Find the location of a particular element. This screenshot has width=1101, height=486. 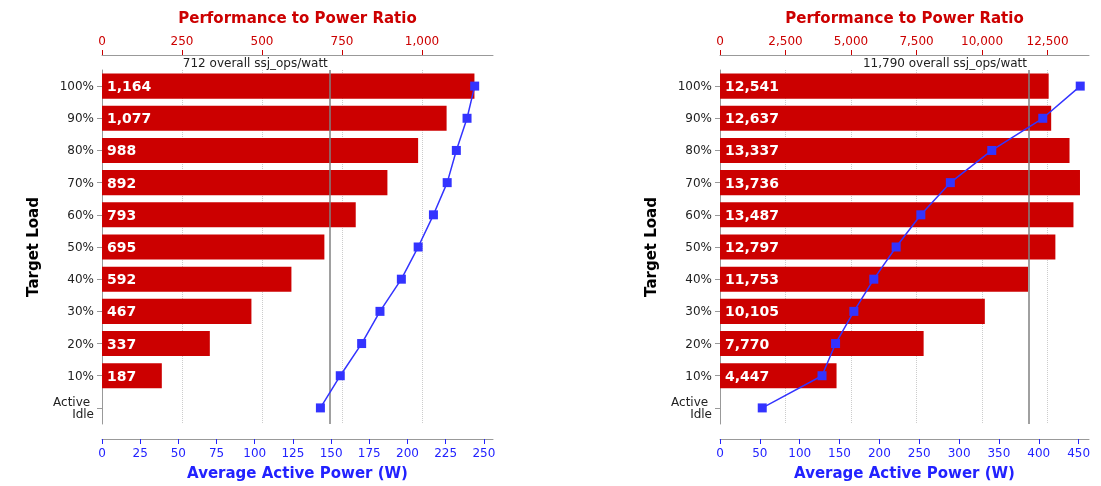

data-label: 12,637 is located at coordinates (752, 118).